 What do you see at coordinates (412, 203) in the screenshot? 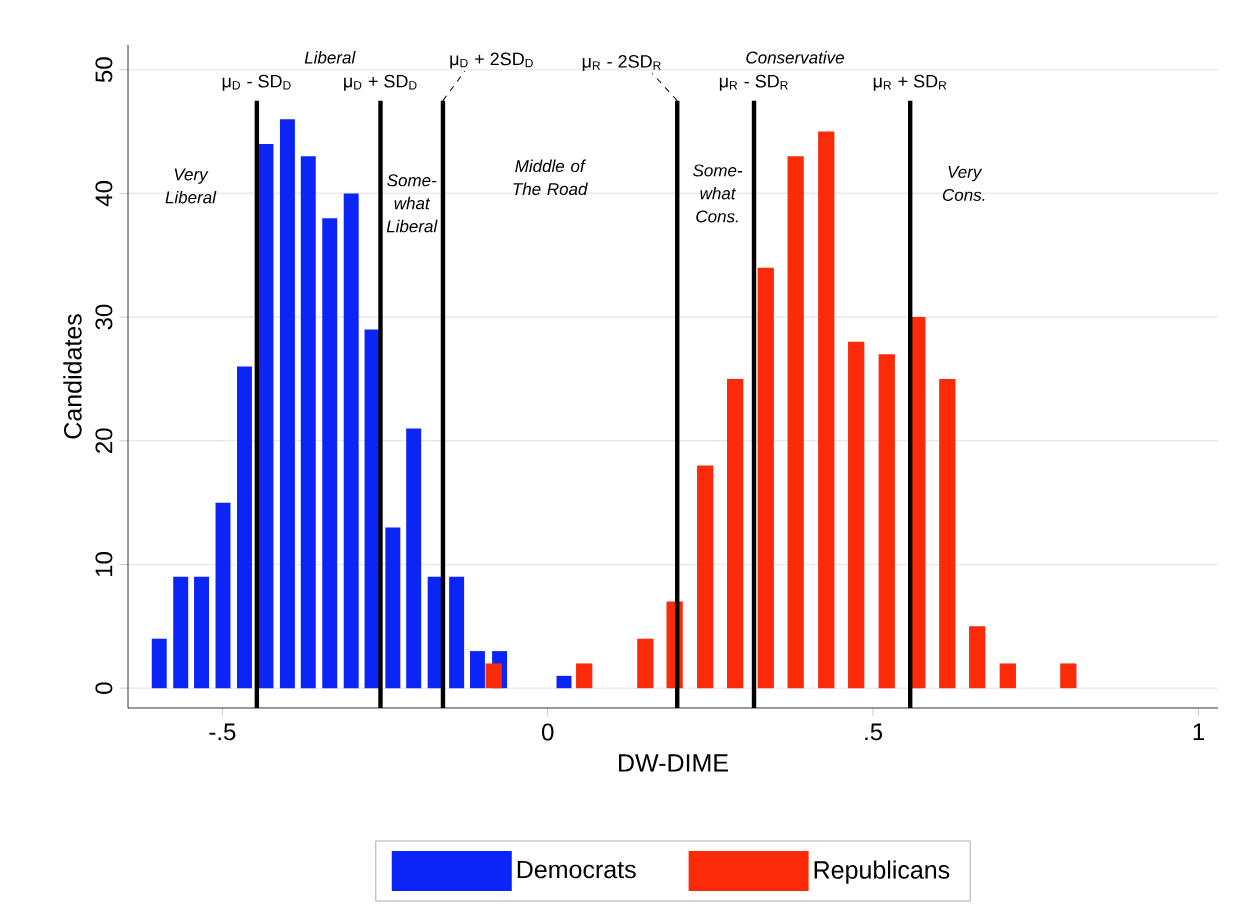
I see `annotation: Some-what Liberal` at bounding box center [412, 203].